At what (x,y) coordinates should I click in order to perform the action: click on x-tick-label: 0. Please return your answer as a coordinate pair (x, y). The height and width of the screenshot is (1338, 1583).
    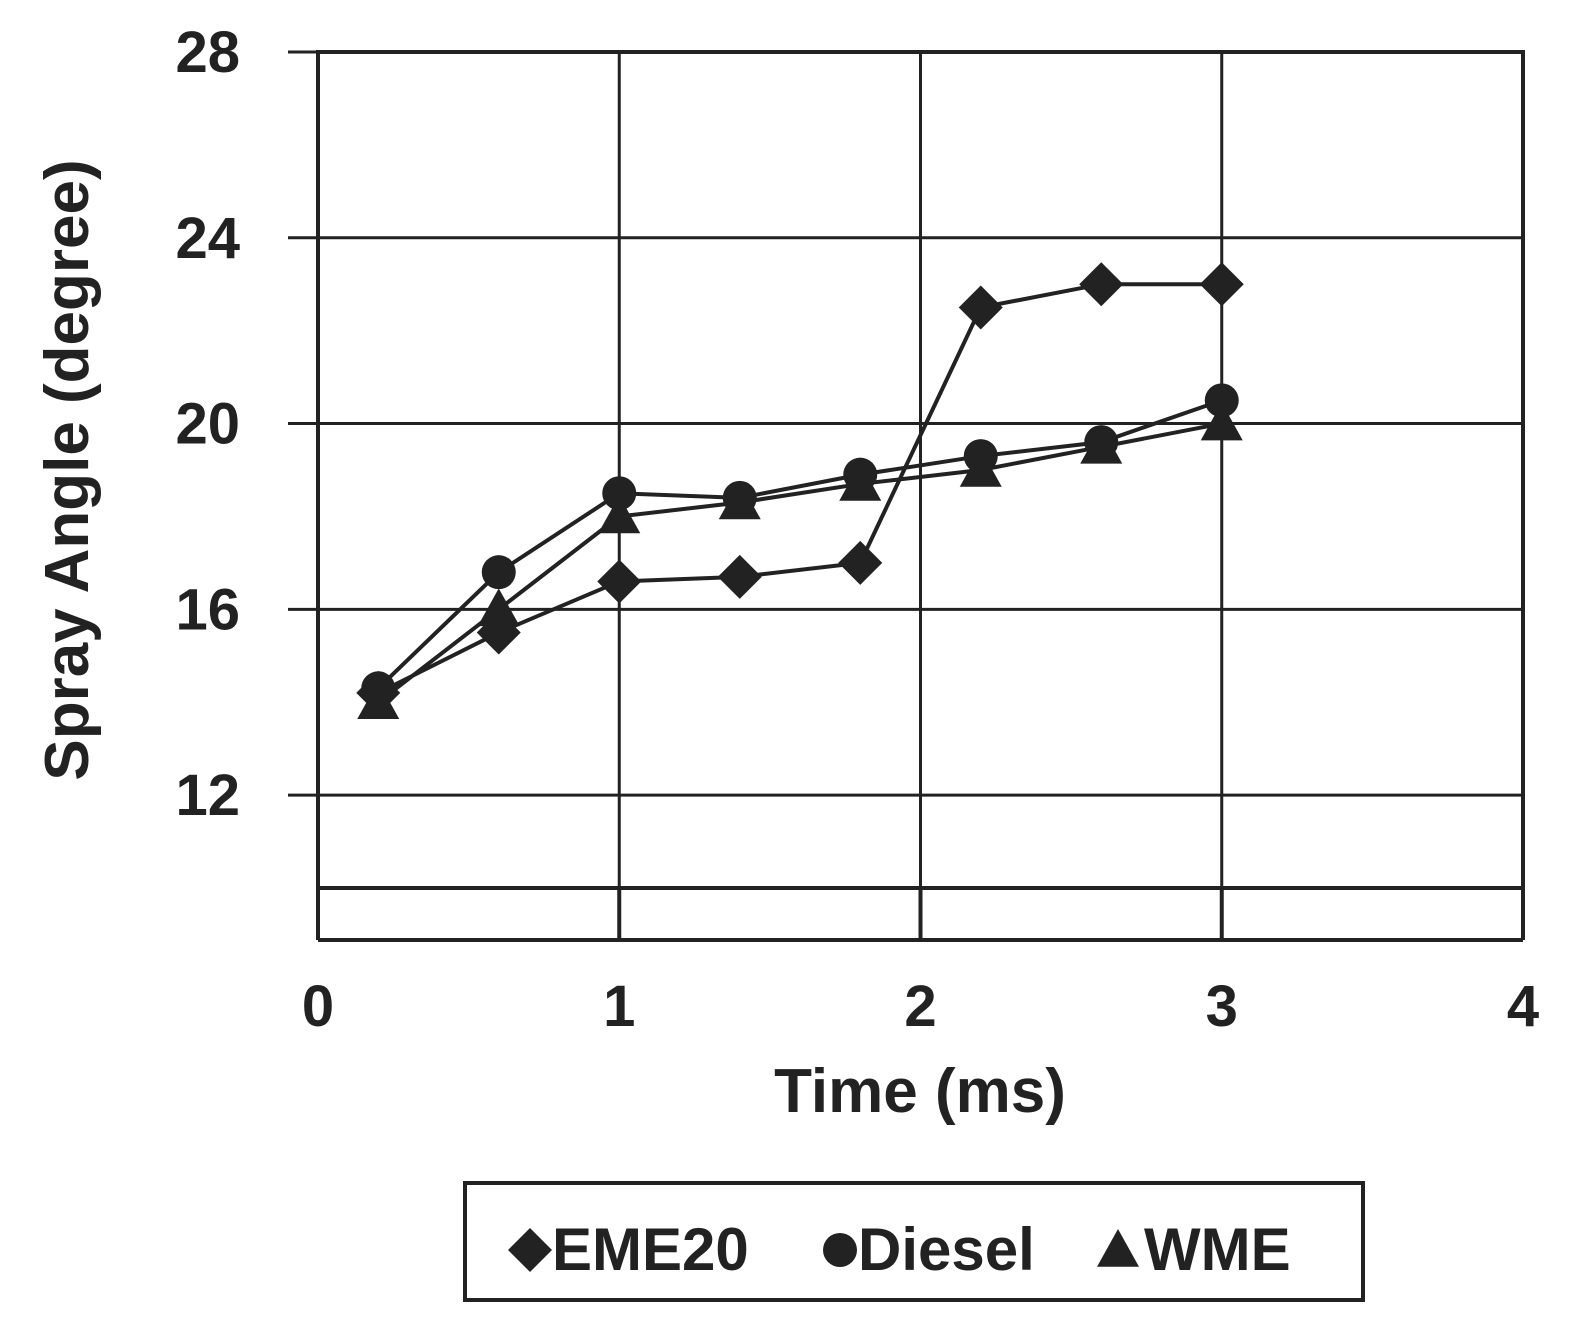
    Looking at the image, I should click on (318, 1006).